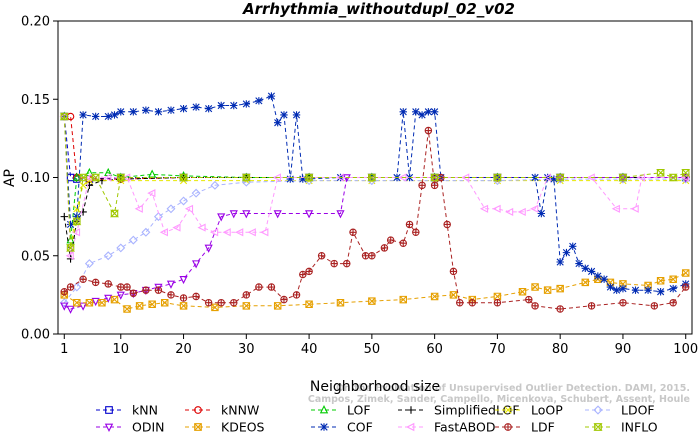 This screenshot has height=434, width=698. I want to click on x-tick-label: 90, so click(623, 349).